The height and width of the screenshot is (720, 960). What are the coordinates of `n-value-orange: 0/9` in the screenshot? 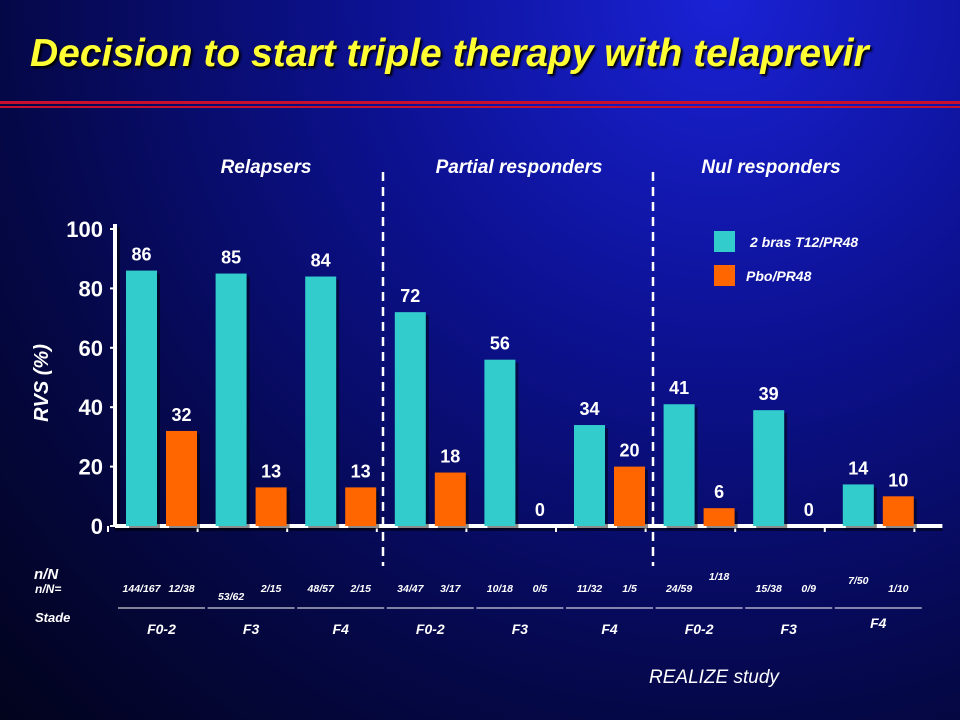 It's located at (808, 589).